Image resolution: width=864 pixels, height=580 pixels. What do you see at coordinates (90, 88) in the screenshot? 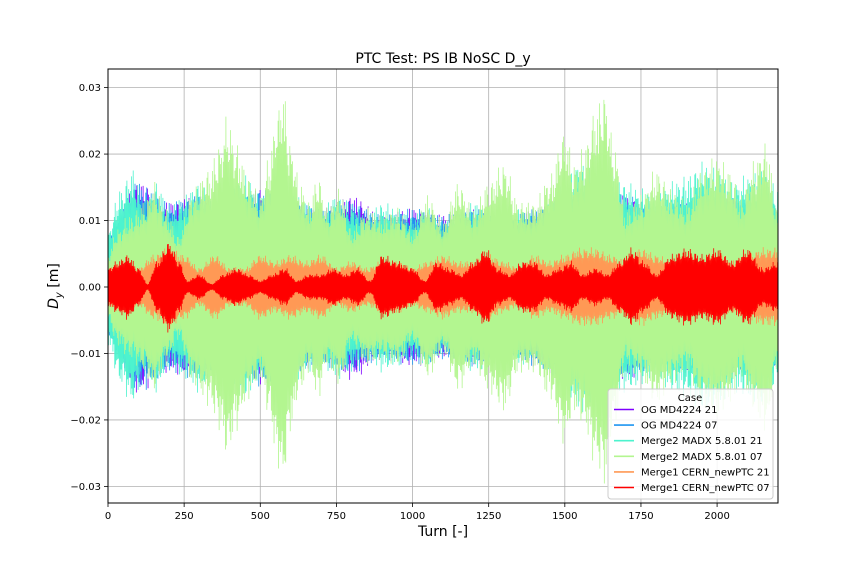
I see `y-tick-label: 0.03` at bounding box center [90, 88].